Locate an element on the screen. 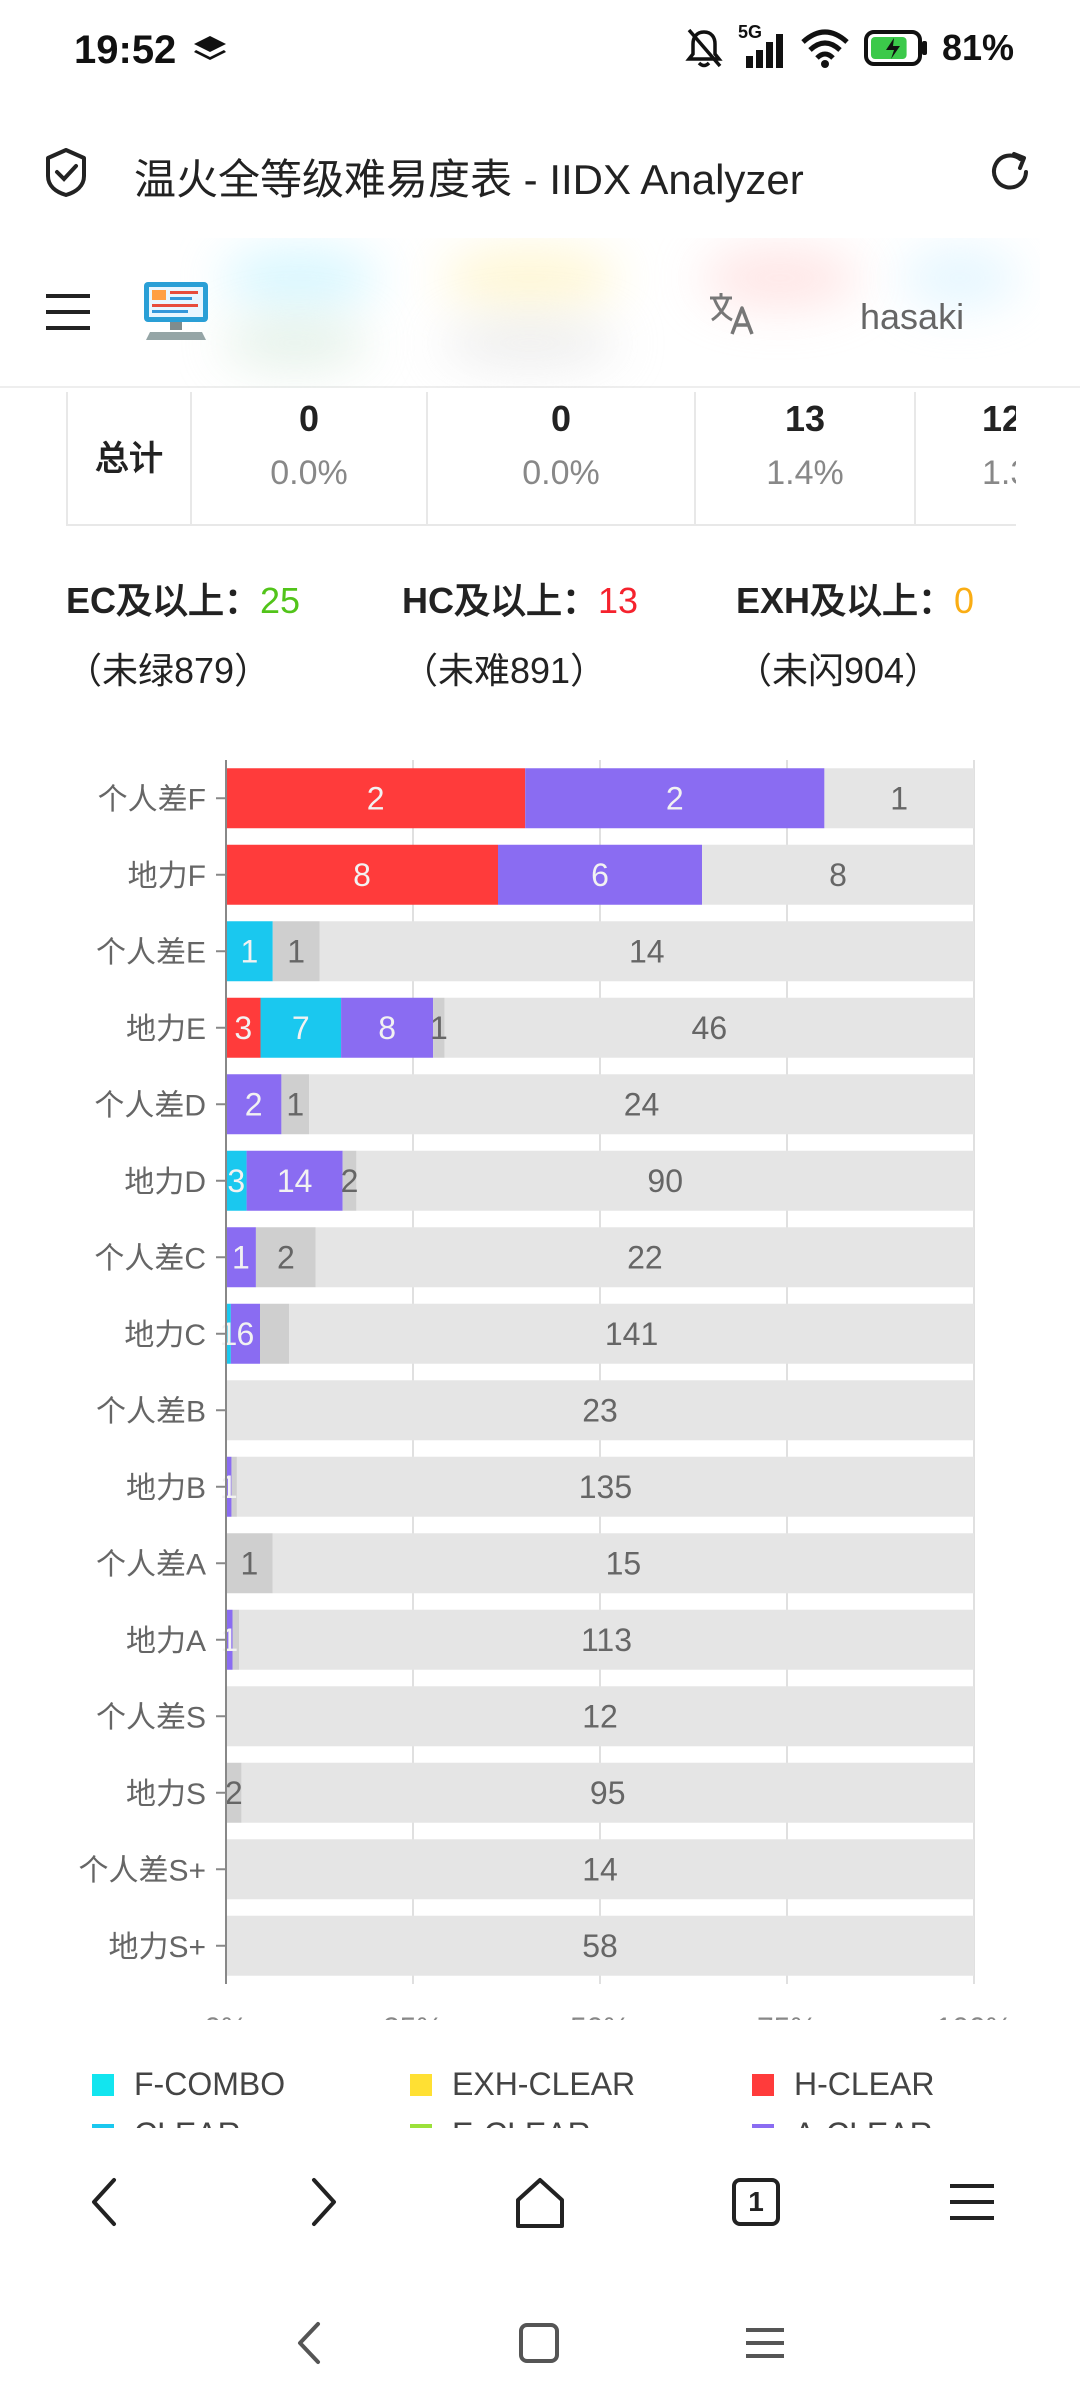 The image size is (1080, 2400). legend-item: F-COMBO is located at coordinates (188, 2084).